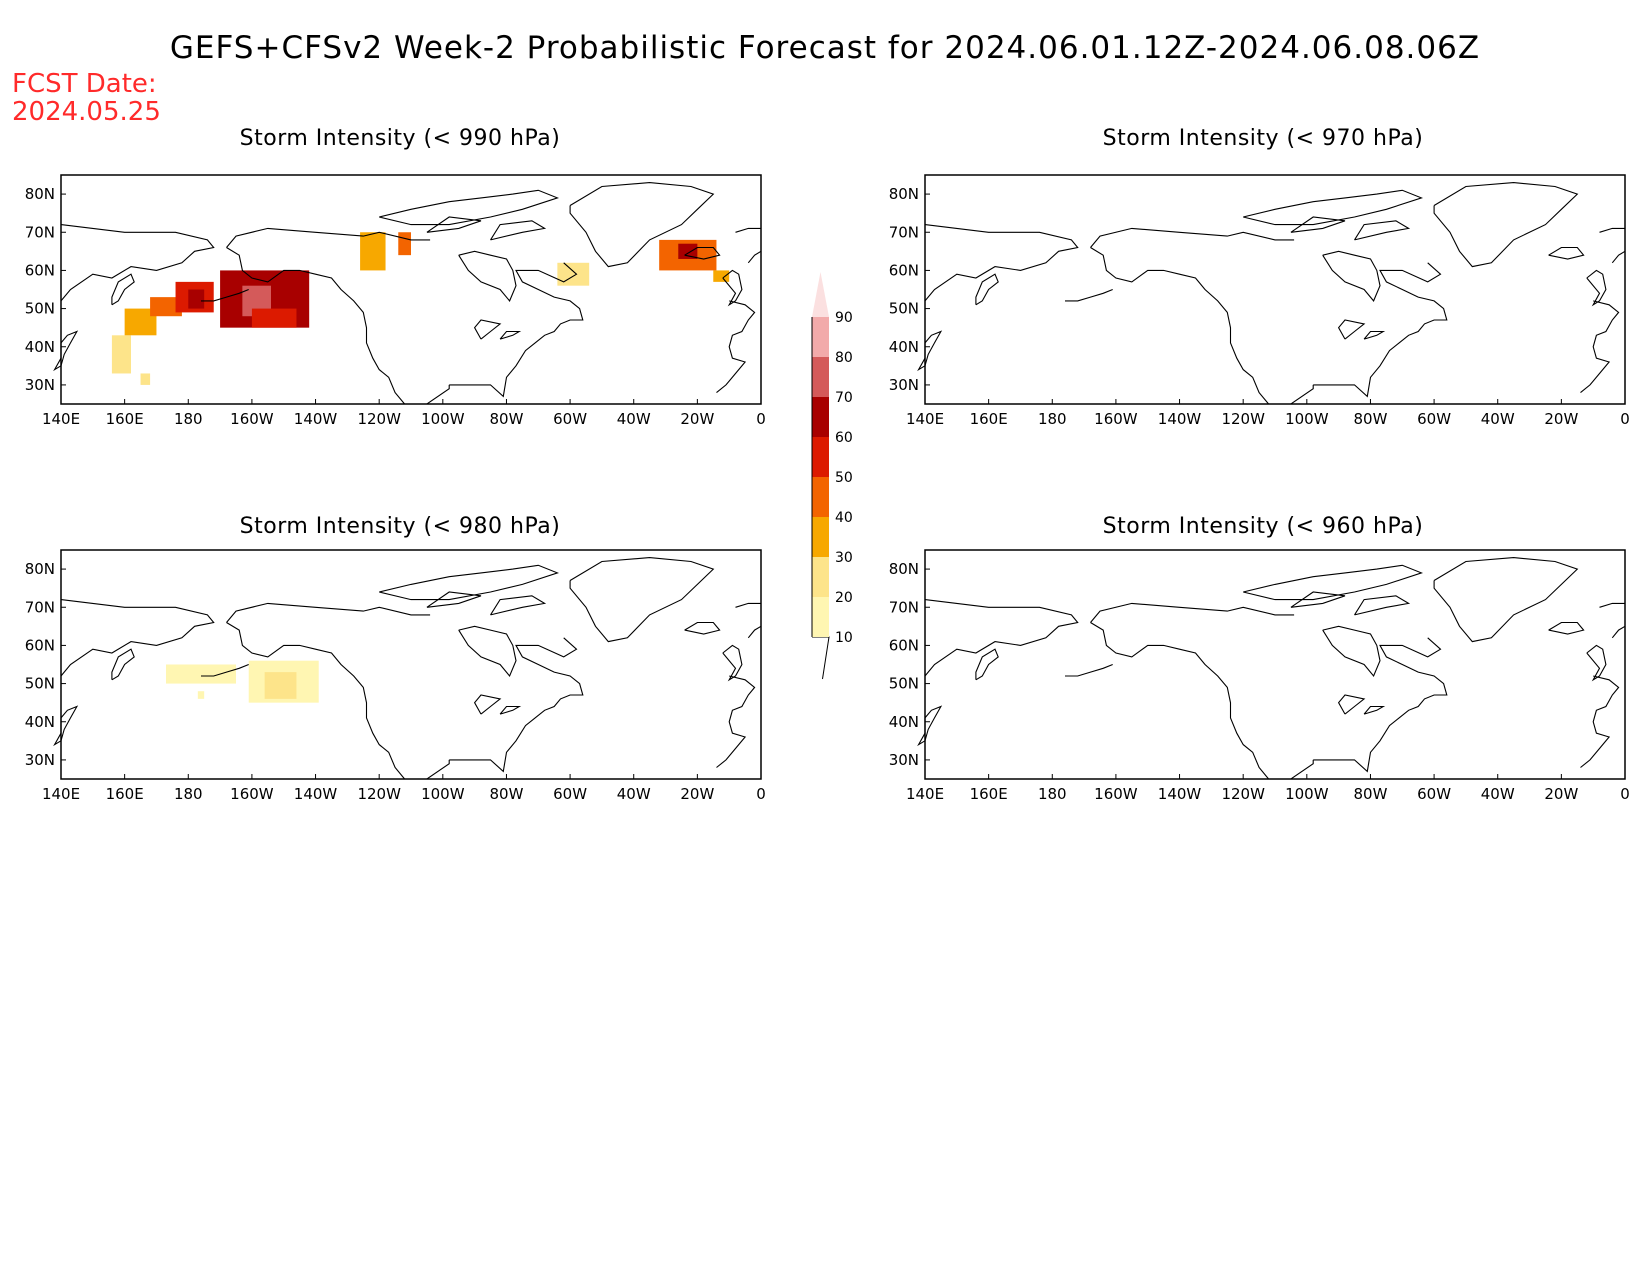  What do you see at coordinates (1263, 138) in the screenshot?
I see `panel-title-970: Storm Intensity (< 970 hPa)` at bounding box center [1263, 138].